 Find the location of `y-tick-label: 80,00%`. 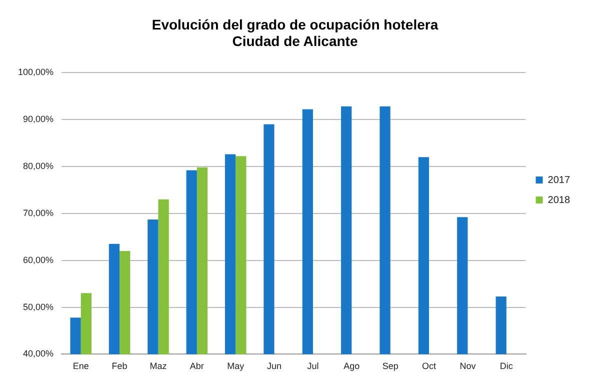

y-tick-label: 80,00% is located at coordinates (38, 165).